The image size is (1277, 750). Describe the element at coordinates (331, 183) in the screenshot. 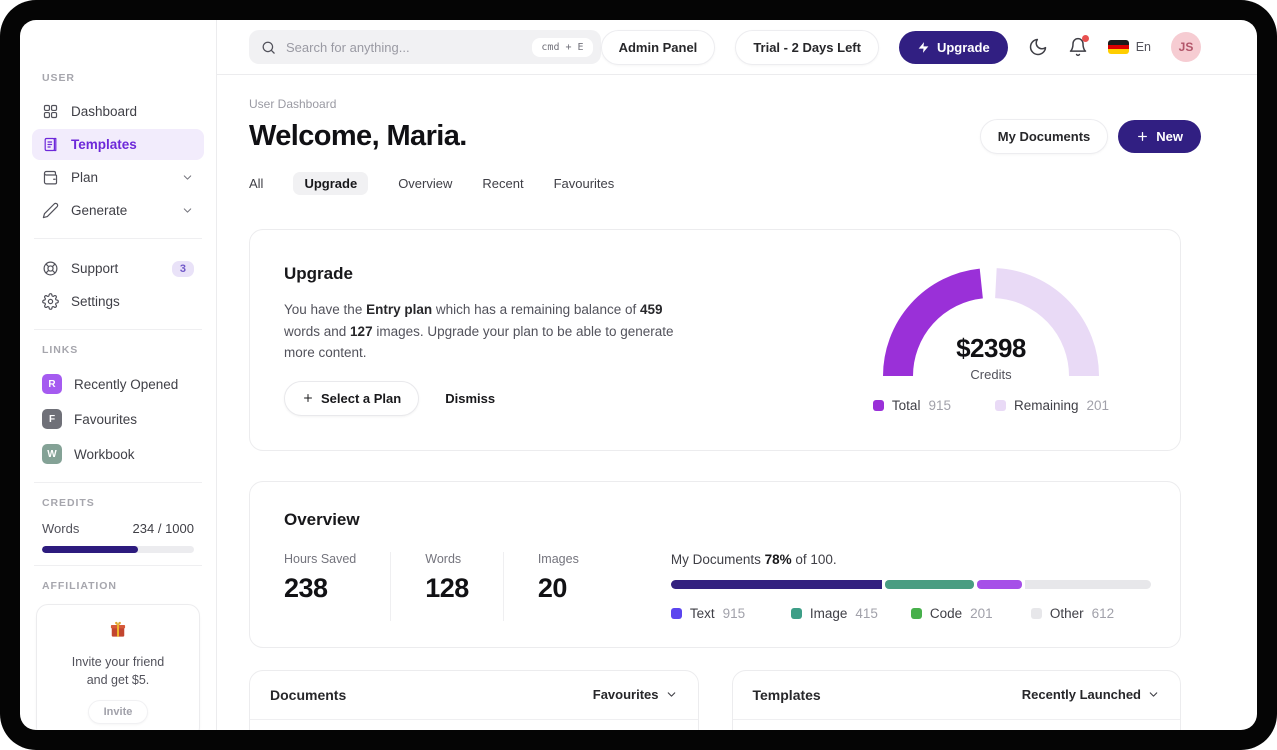

I see `tab-upgrade: Upgrade` at that location.